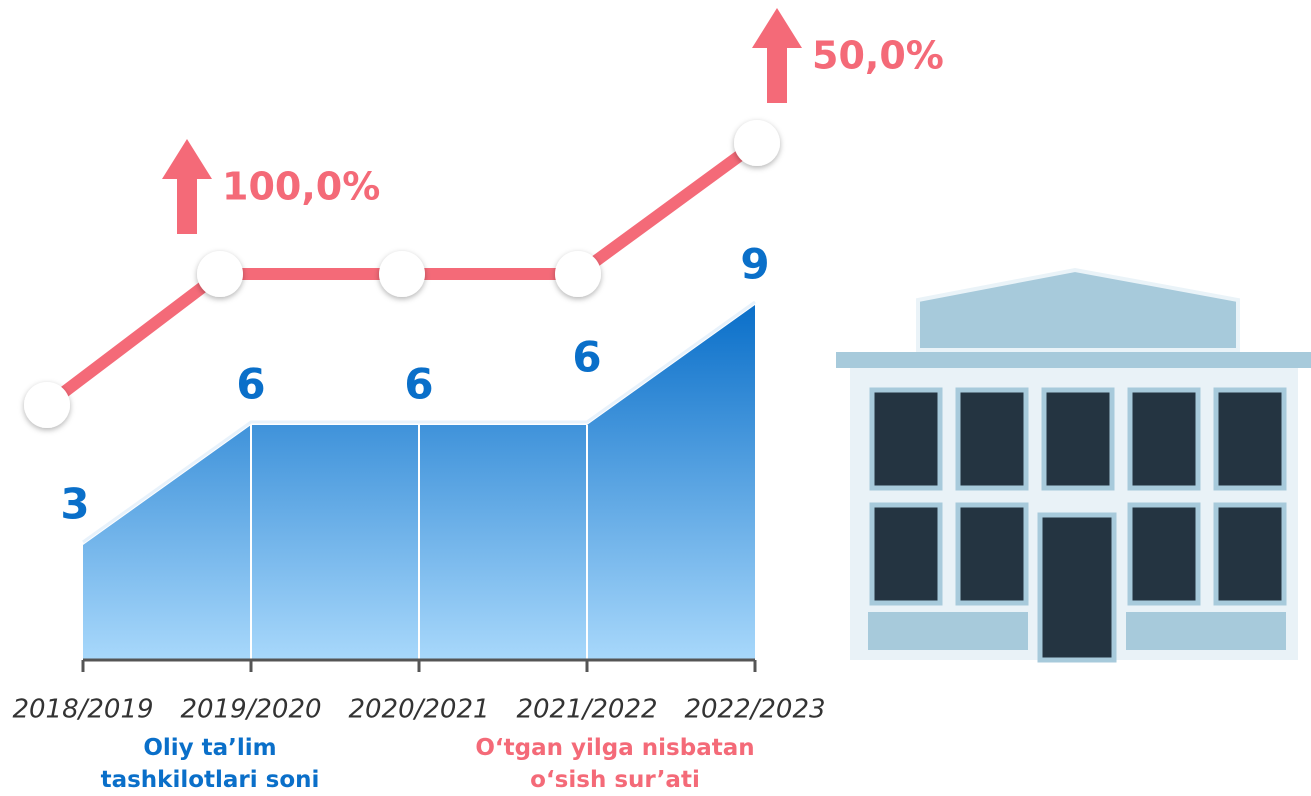 Image resolution: width=1311 pixels, height=796 pixels. What do you see at coordinates (754, 264) in the screenshot?
I see `value-label: 9` at bounding box center [754, 264].